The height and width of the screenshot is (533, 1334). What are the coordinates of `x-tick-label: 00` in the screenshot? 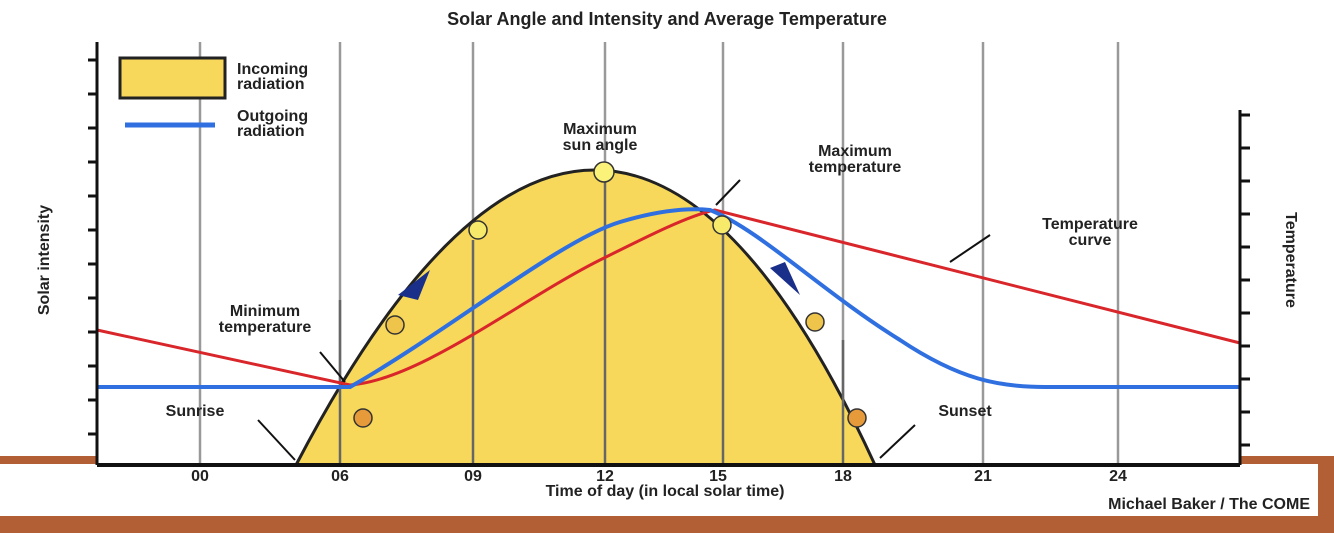 It's located at (200, 476).